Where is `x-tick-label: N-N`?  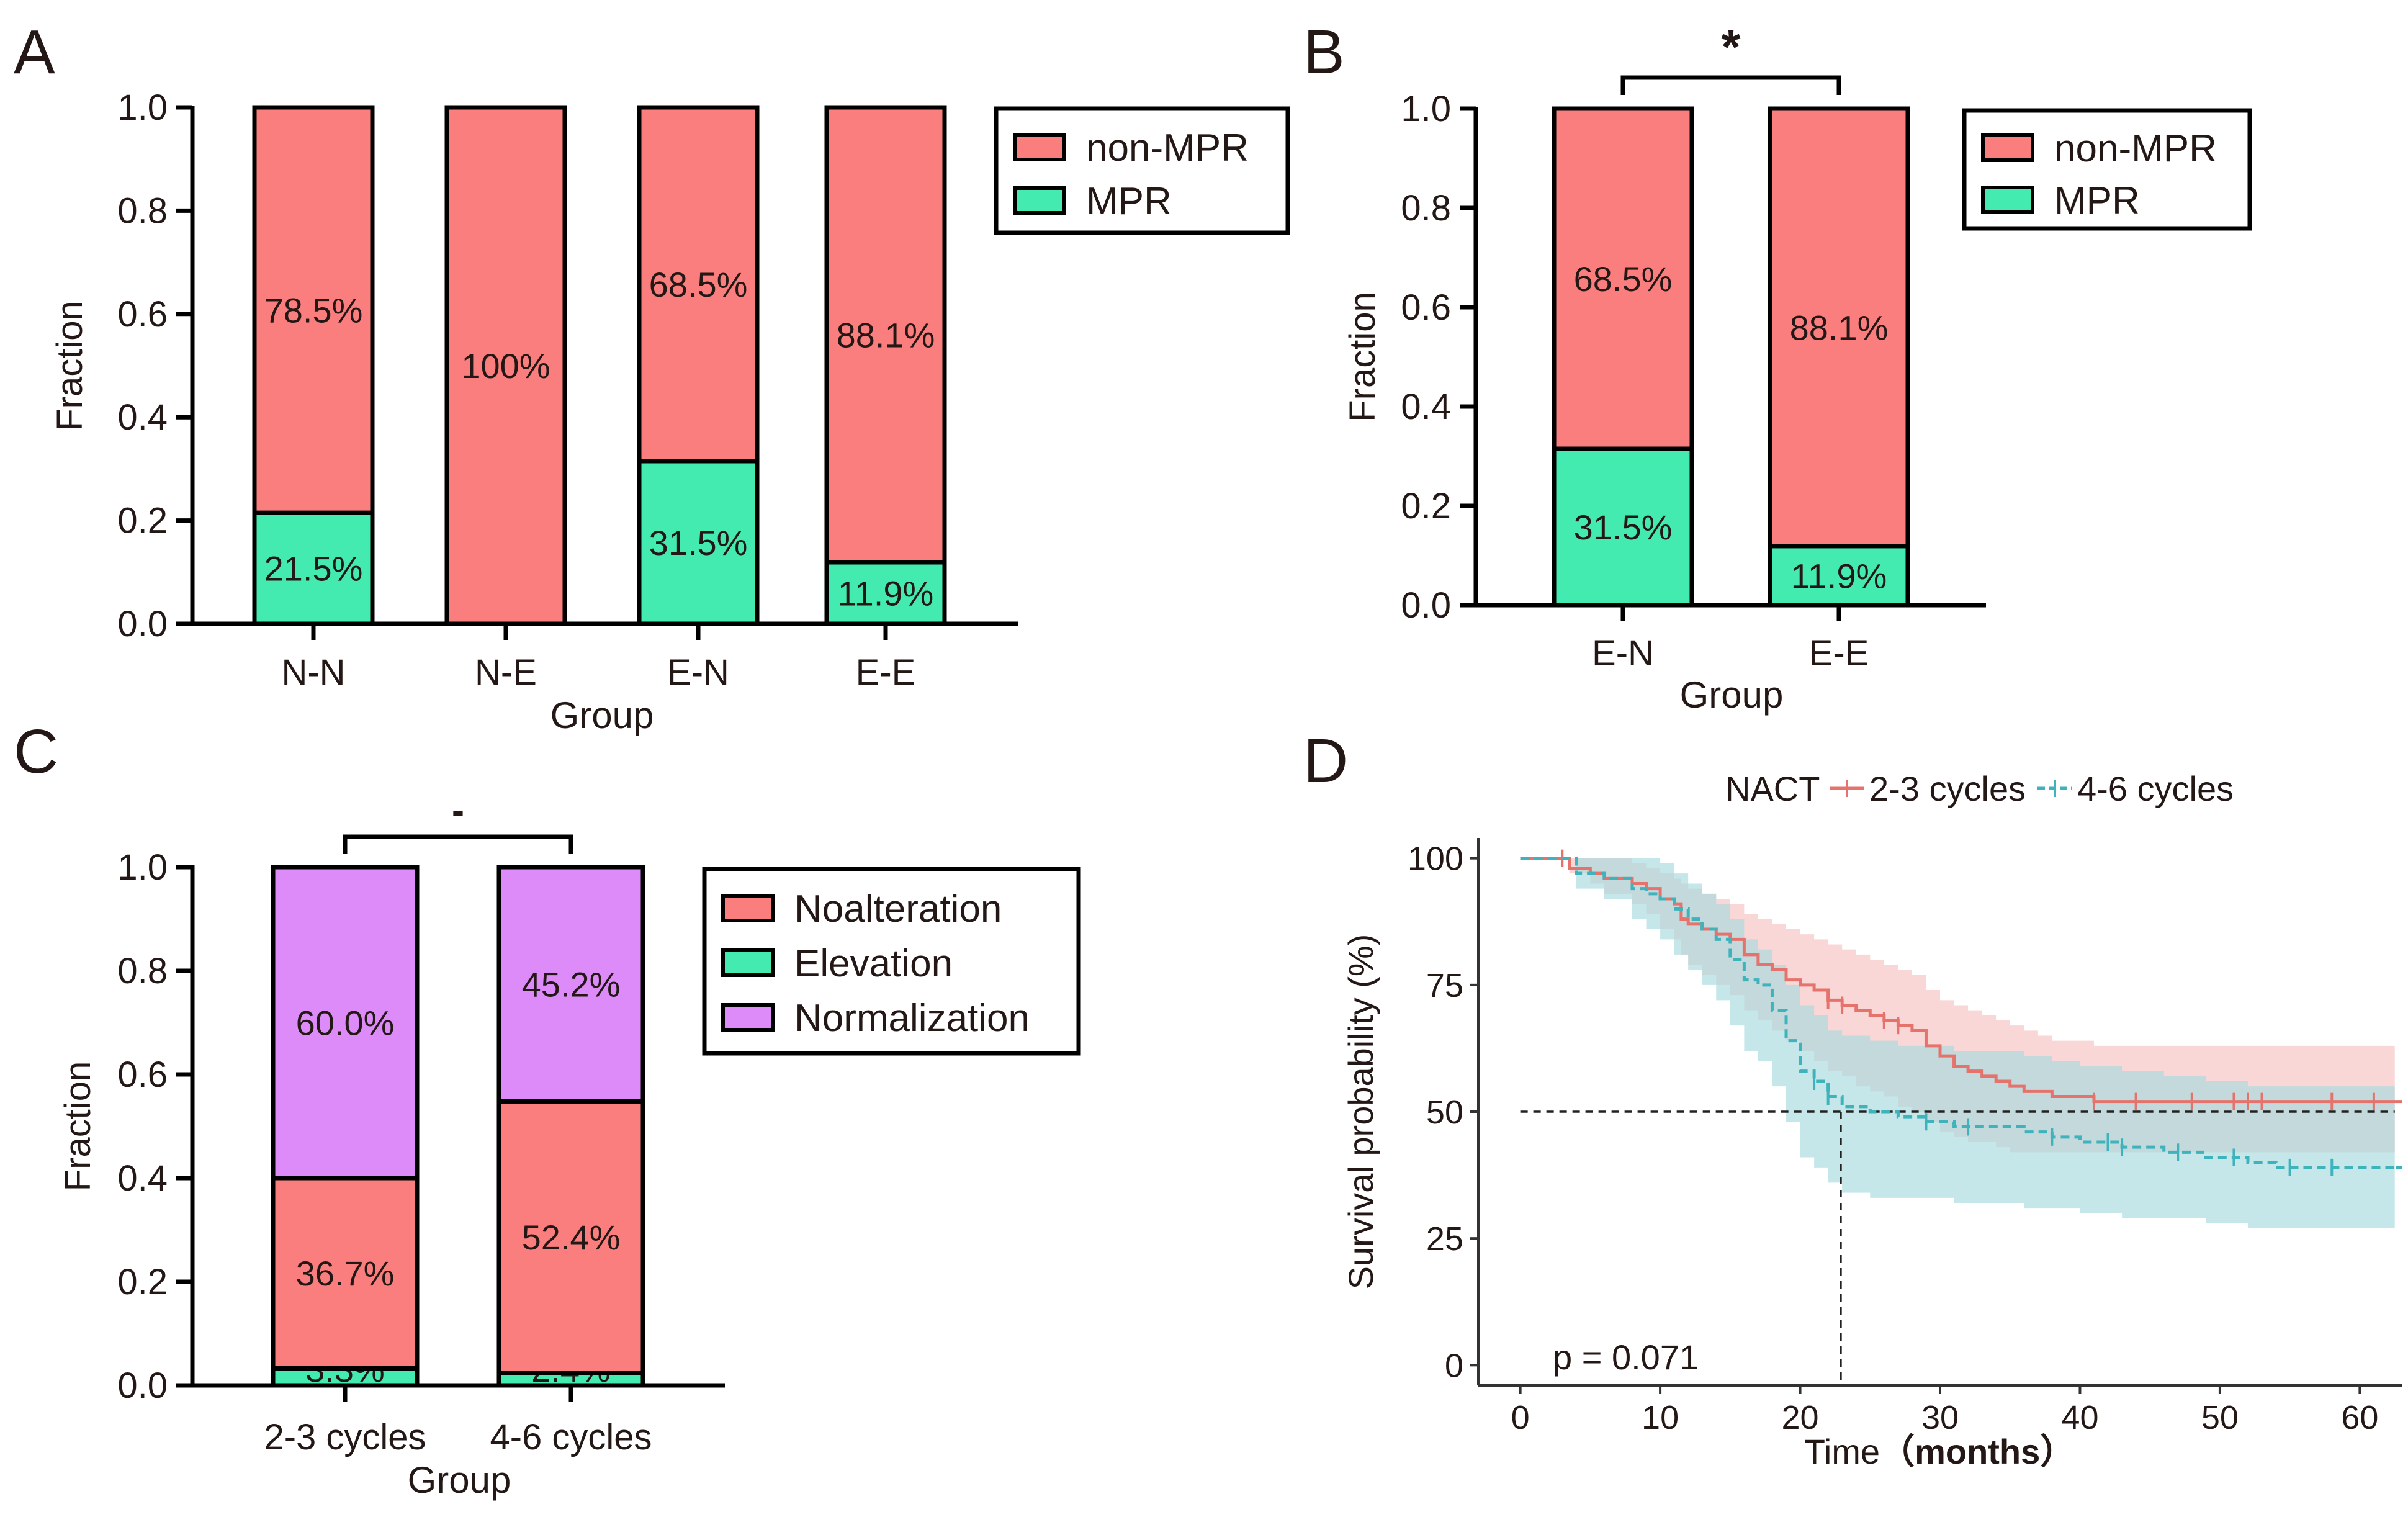 x-tick-label: N-N is located at coordinates (313, 672).